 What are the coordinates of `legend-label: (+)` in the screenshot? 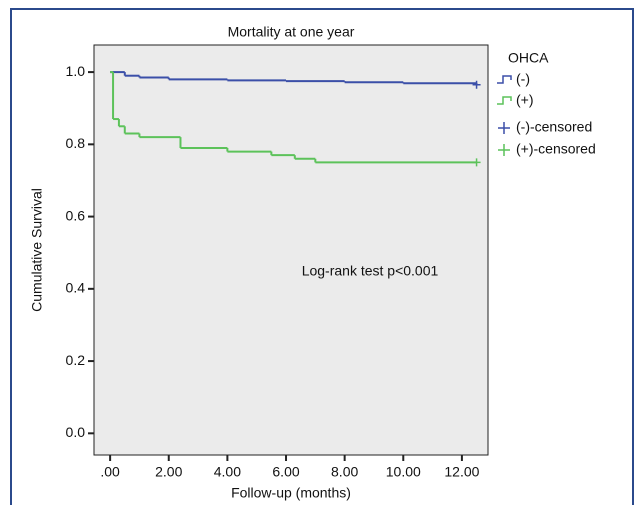 It's located at (525, 100).